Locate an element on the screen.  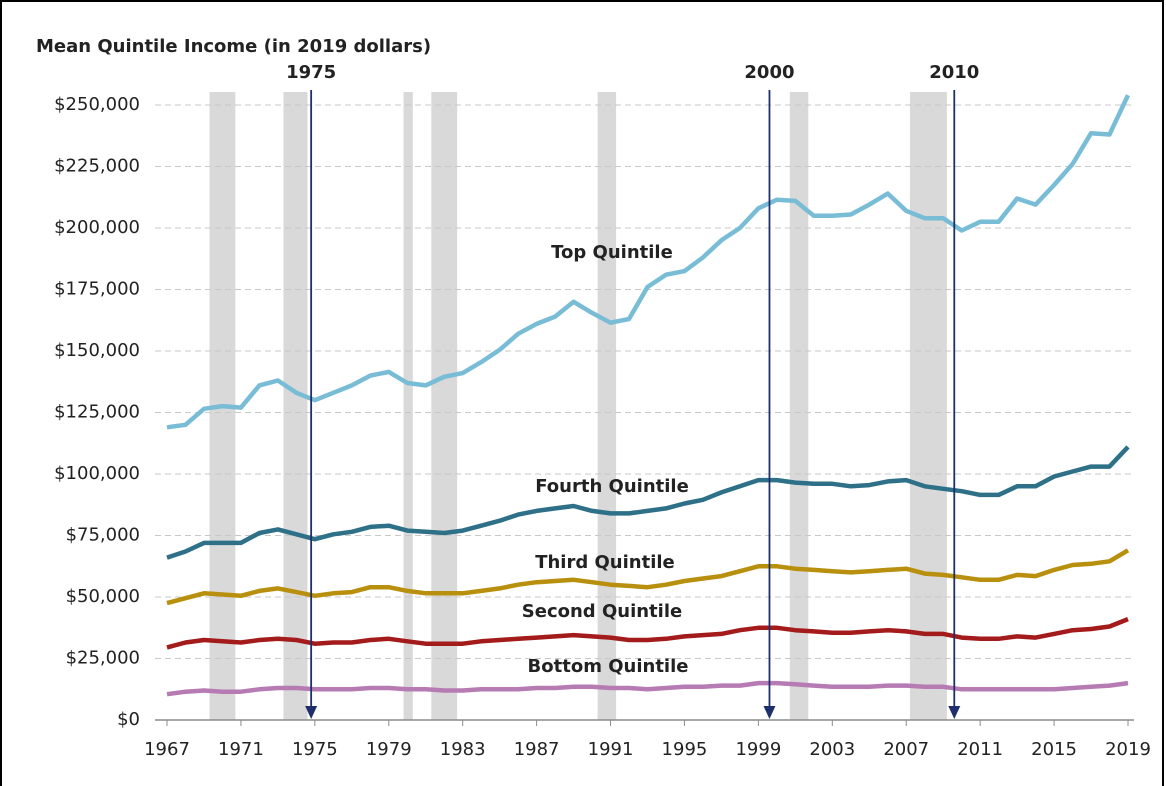
y-tick-label: $200,000 is located at coordinates (97, 227).